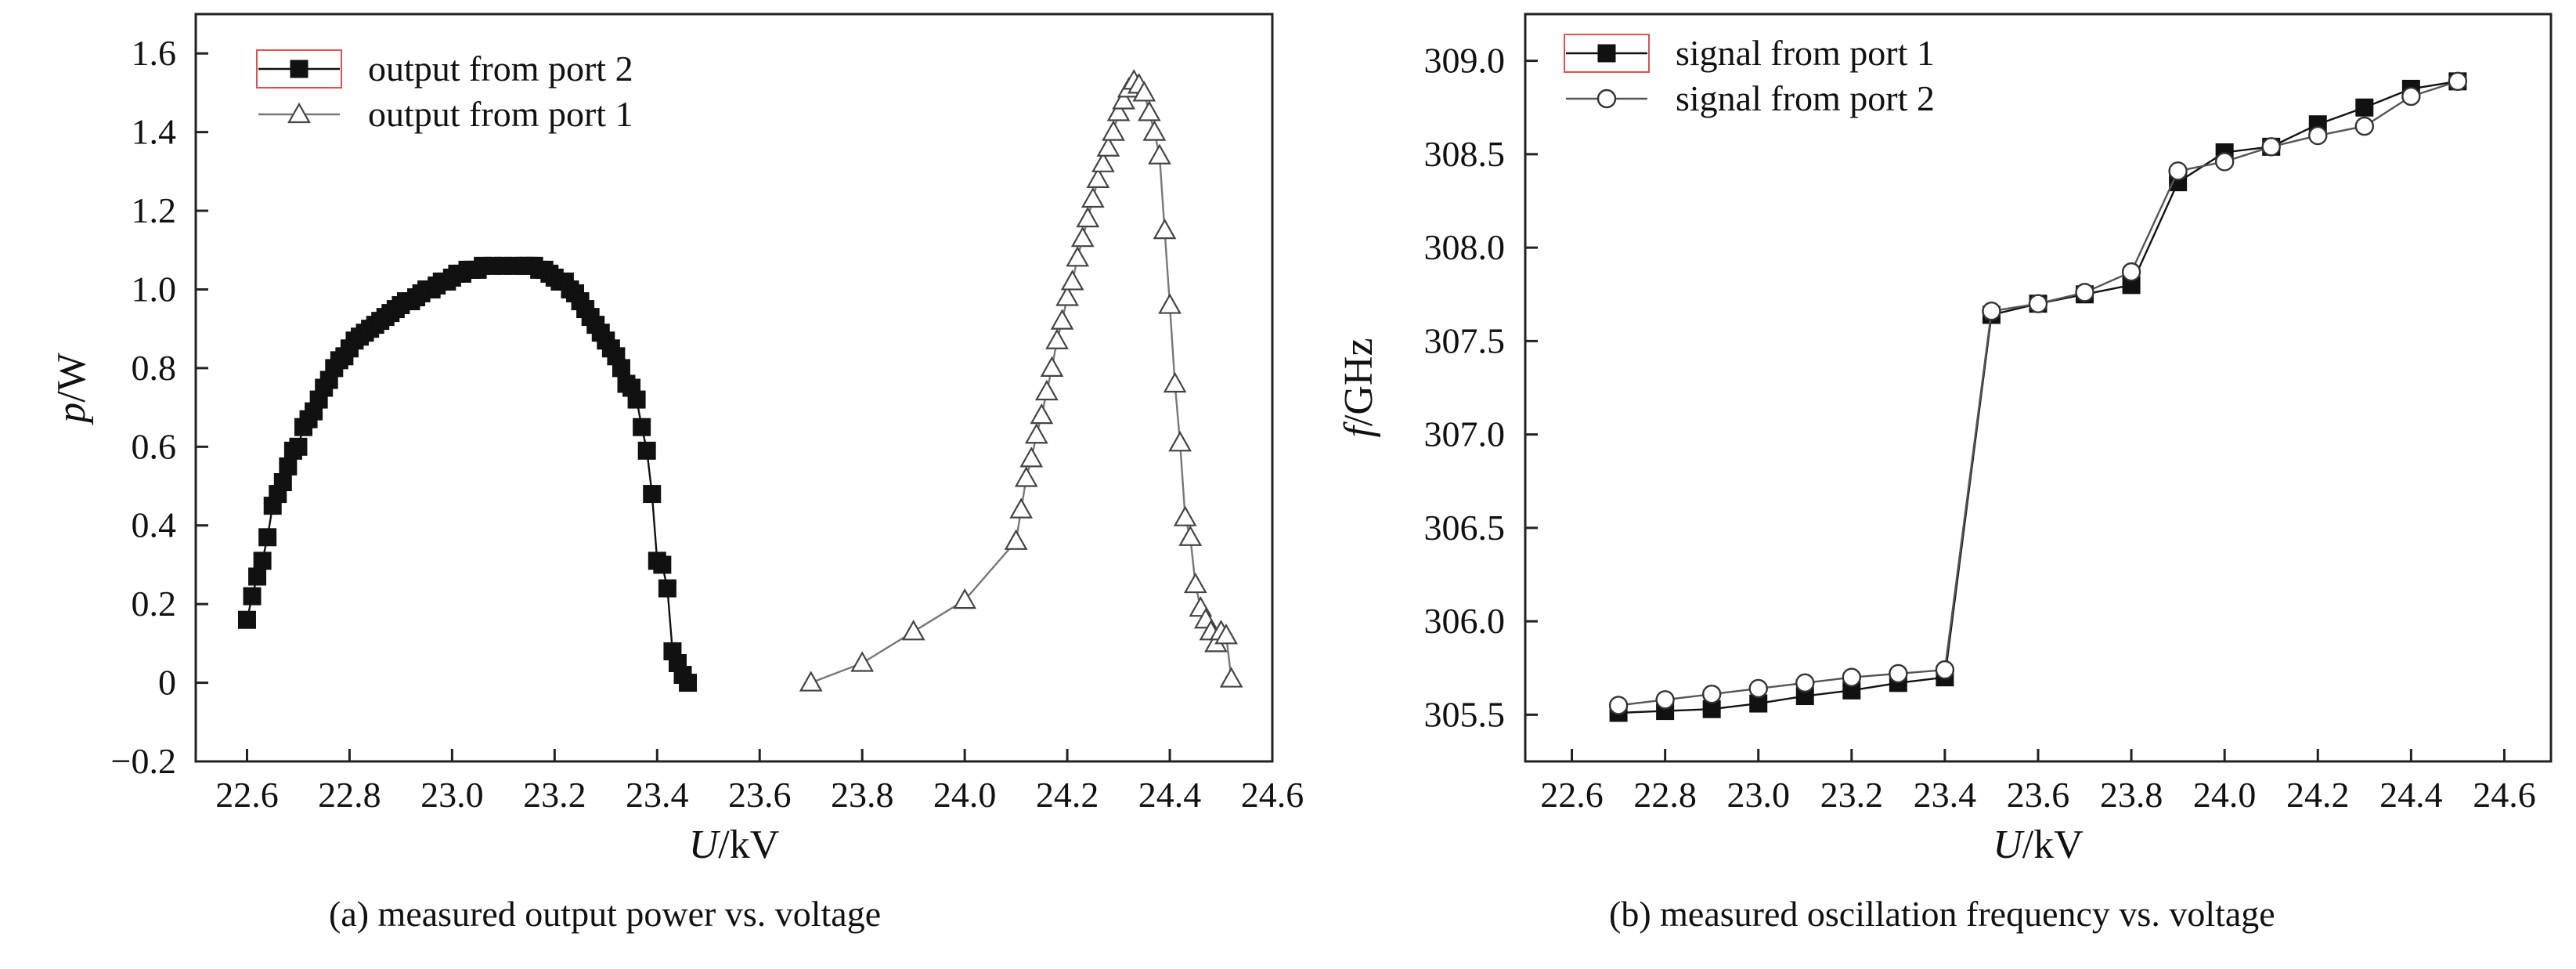  What do you see at coordinates (1067, 795) in the screenshot?
I see `x-tick-label: 24.2` at bounding box center [1067, 795].